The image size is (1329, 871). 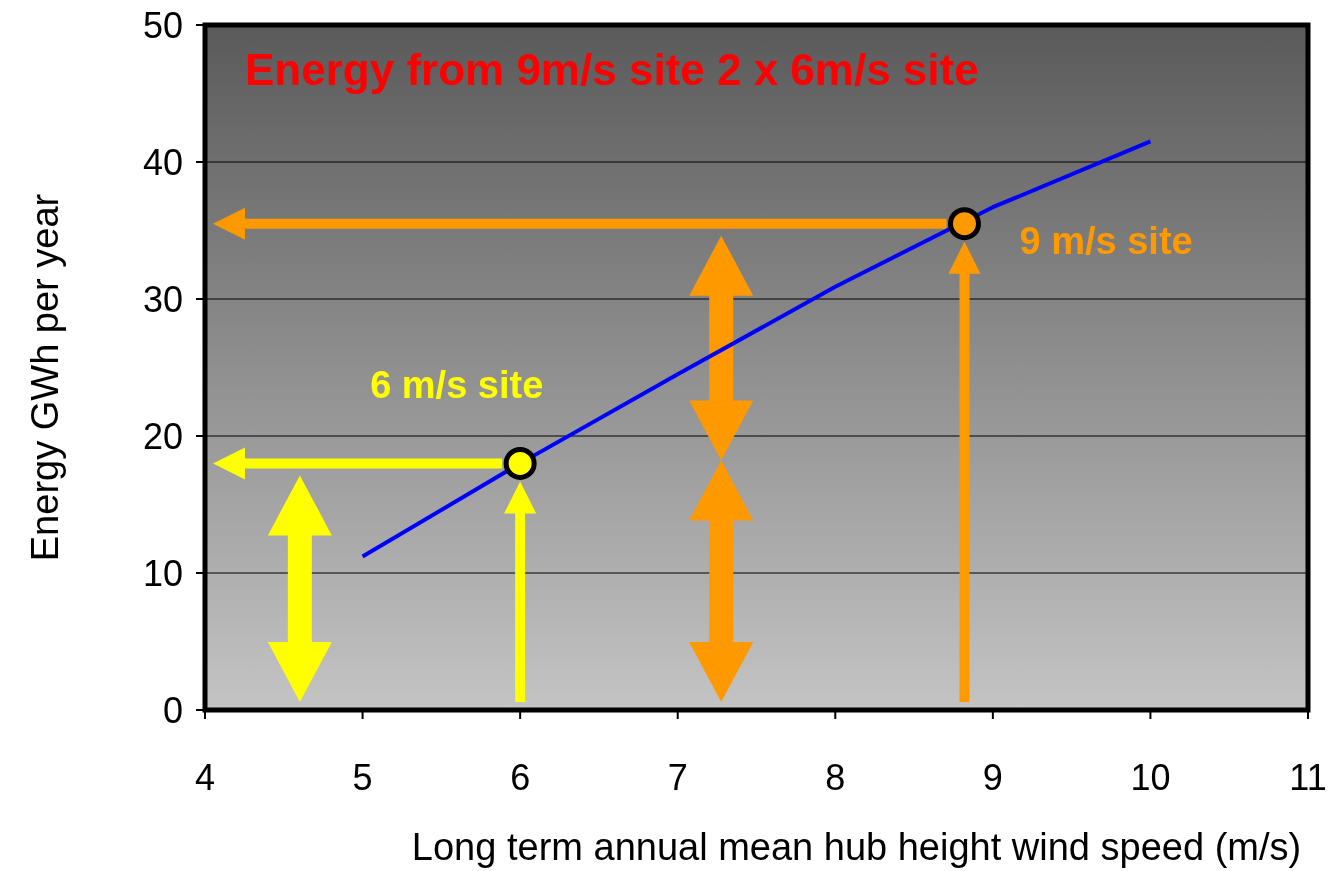 I want to click on x-tick-label: 6, so click(x=520, y=777).